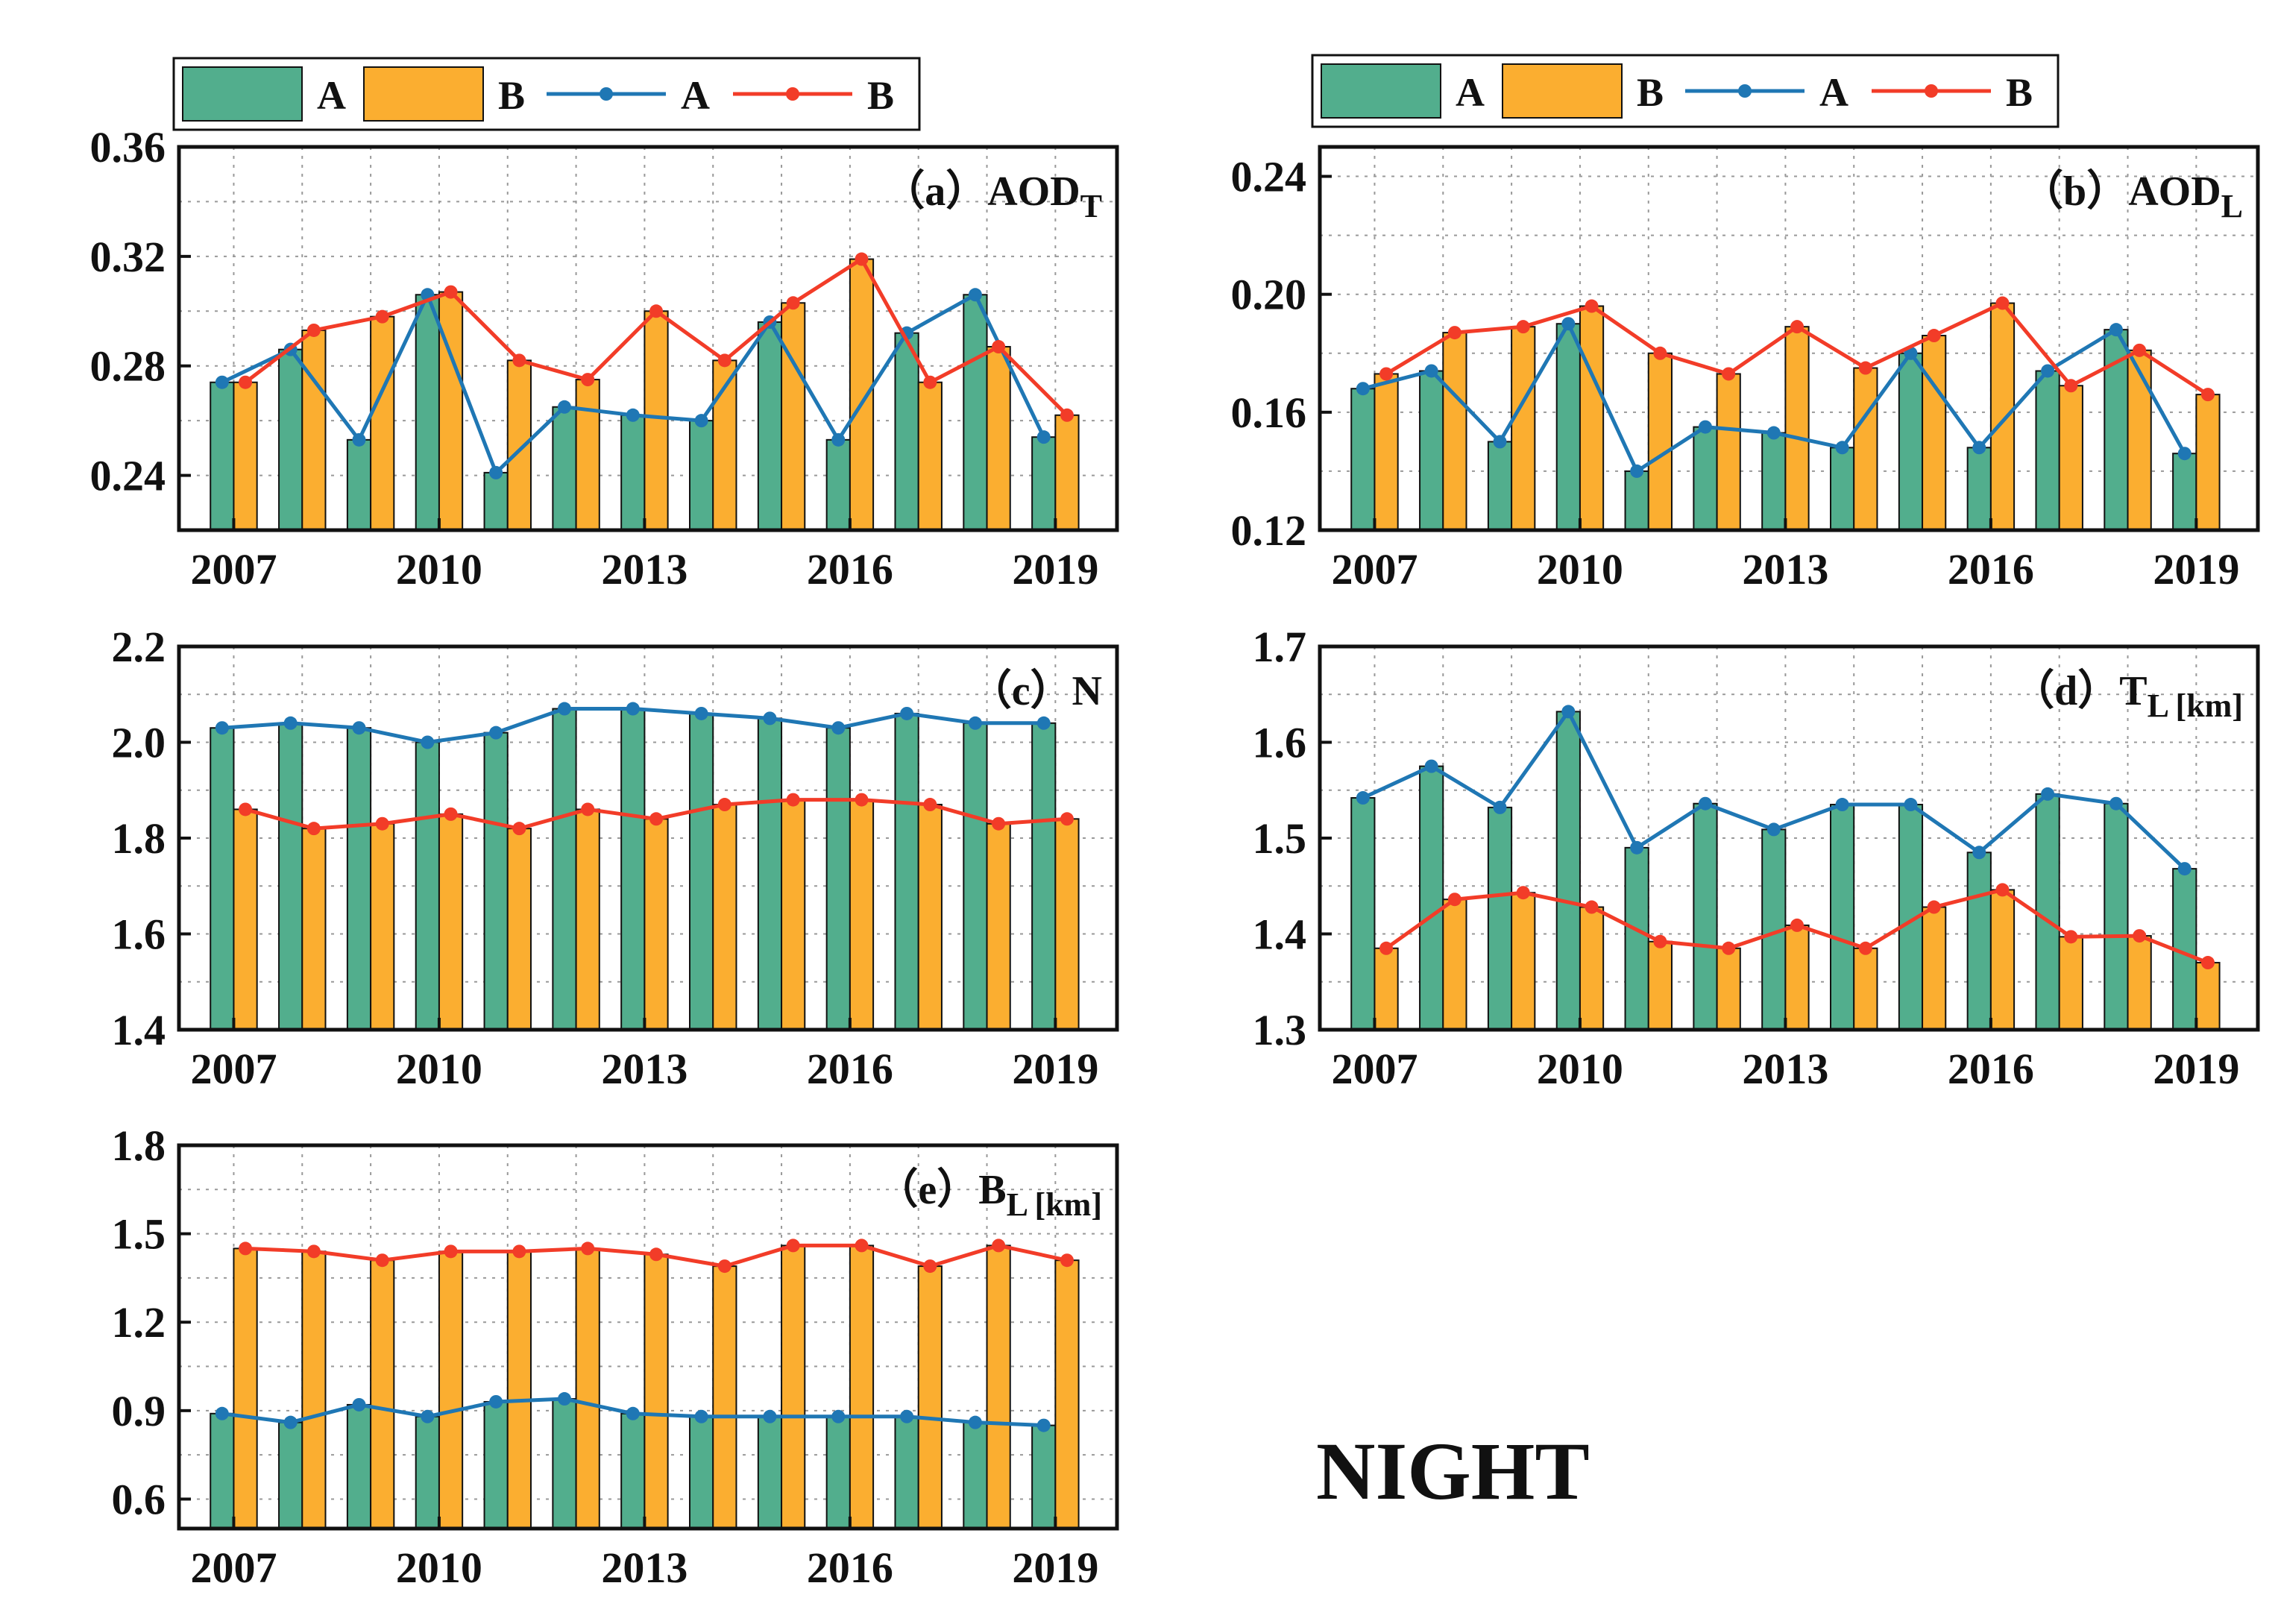 The image size is (2278, 1624). I want to click on y-tick-label: 1.6, so click(139, 934).